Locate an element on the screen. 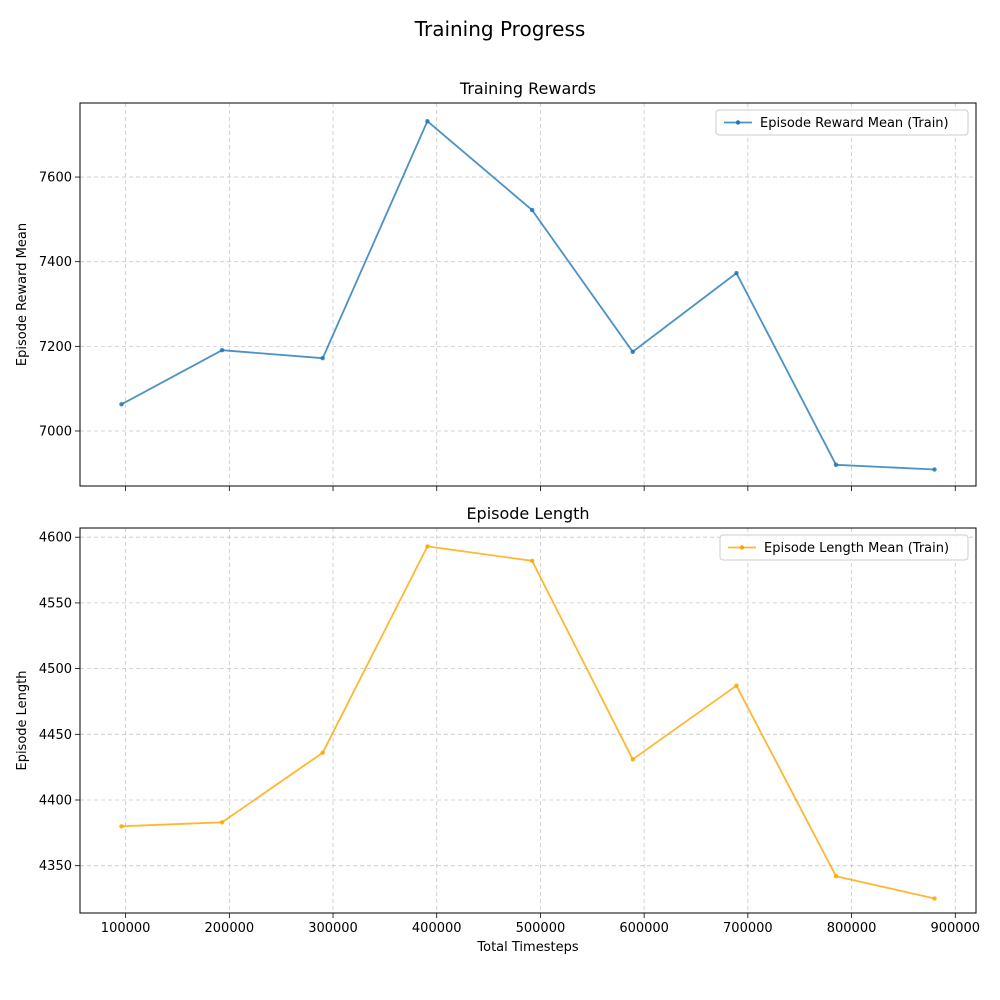  x-tick-label: 100000 is located at coordinates (126, 928).